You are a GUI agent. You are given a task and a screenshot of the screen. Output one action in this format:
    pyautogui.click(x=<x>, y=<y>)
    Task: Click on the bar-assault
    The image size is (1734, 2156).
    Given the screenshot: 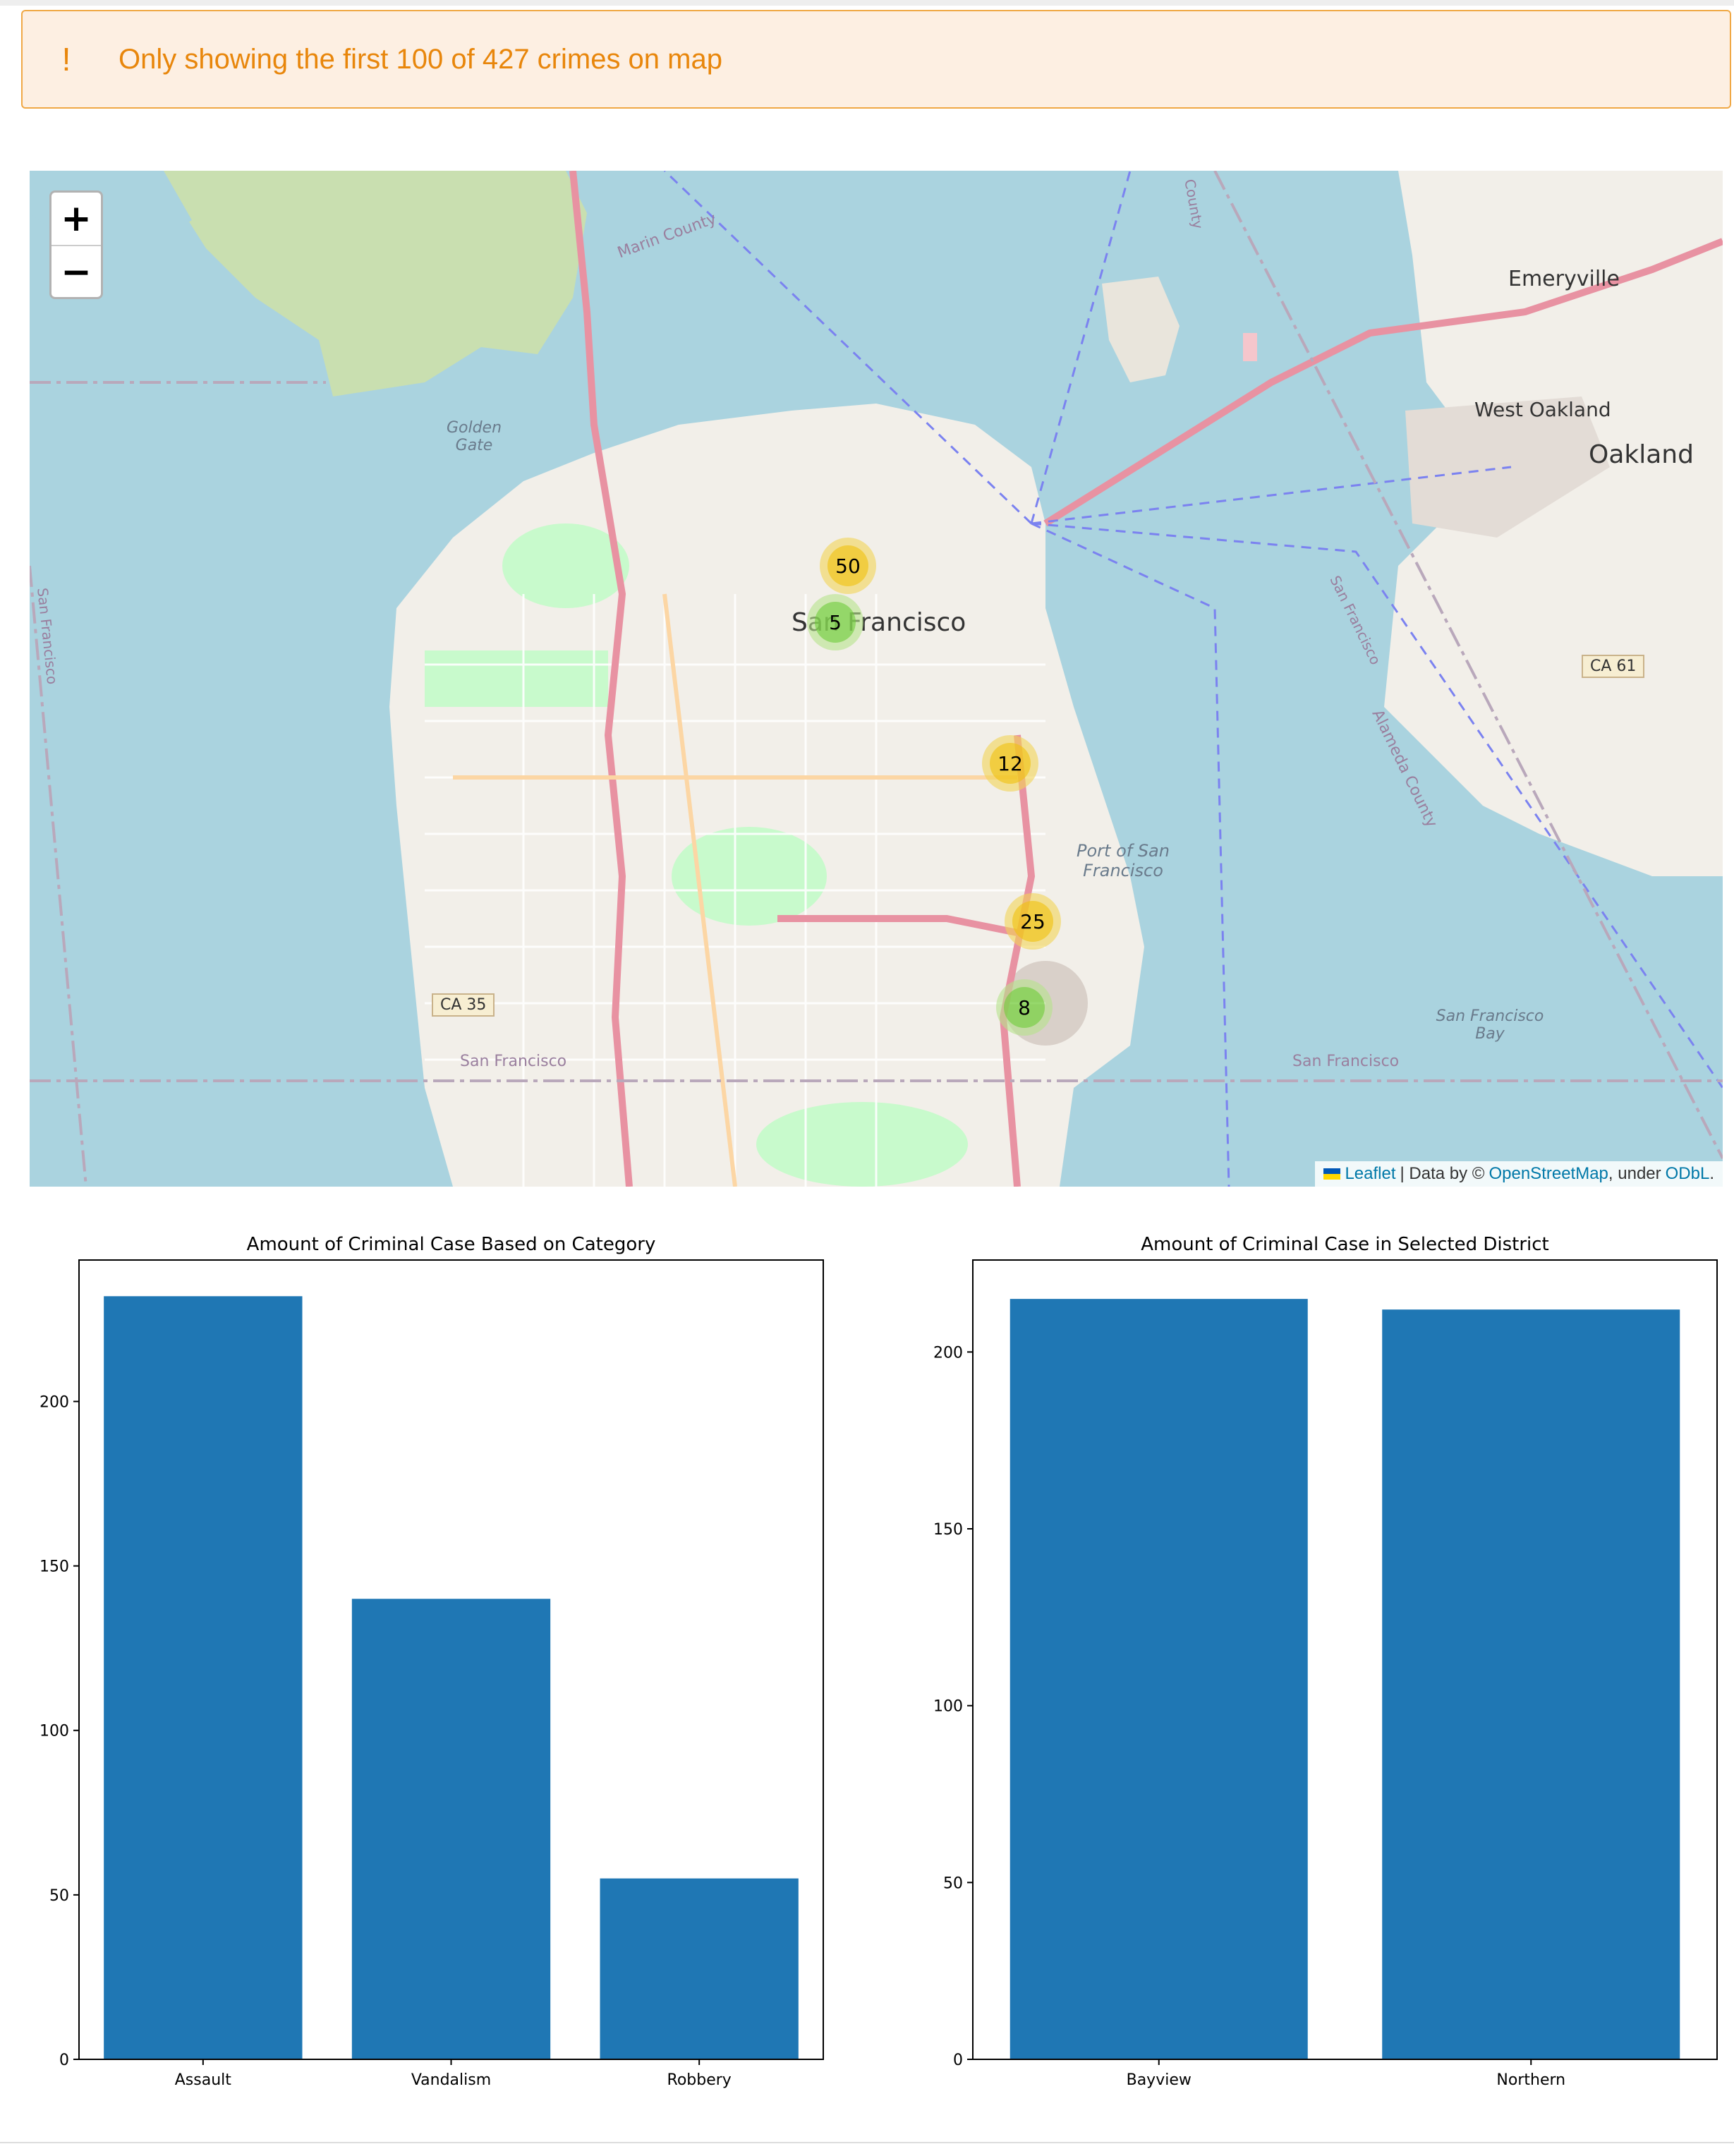 What is the action you would take?
    pyautogui.click(x=204, y=1677)
    